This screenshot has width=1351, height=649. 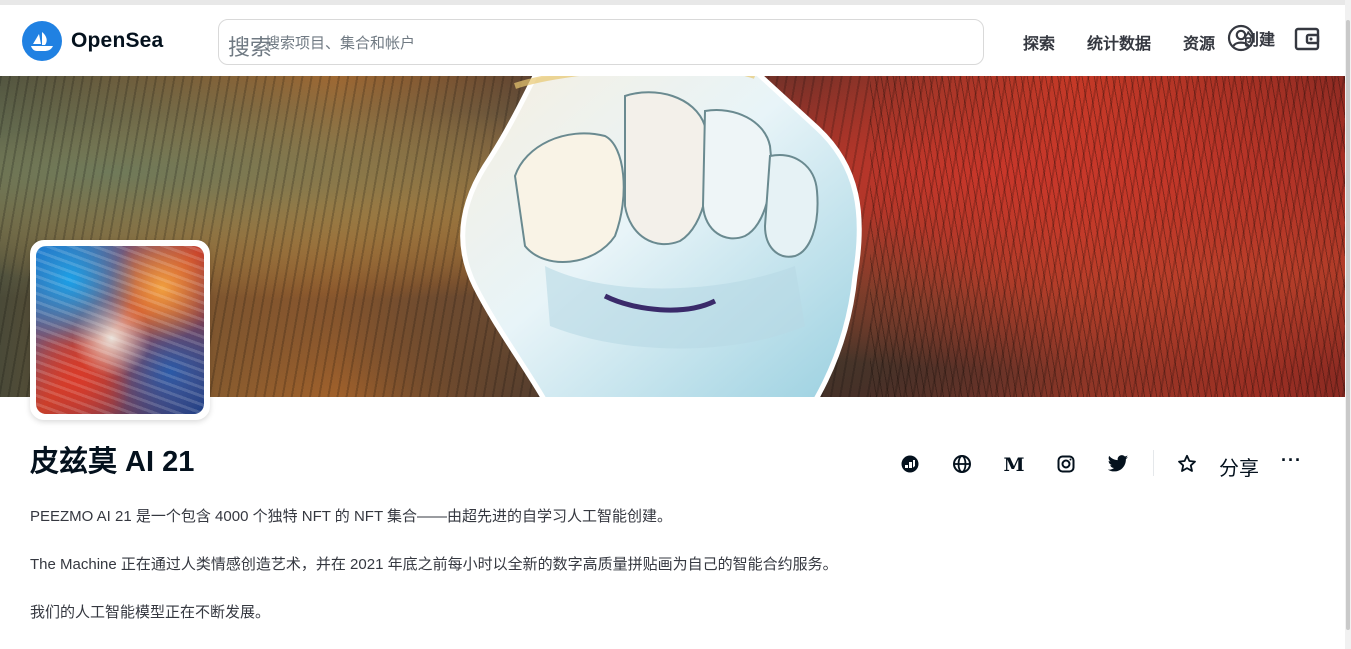 I want to click on collection-avatar, so click(x=120, y=330).